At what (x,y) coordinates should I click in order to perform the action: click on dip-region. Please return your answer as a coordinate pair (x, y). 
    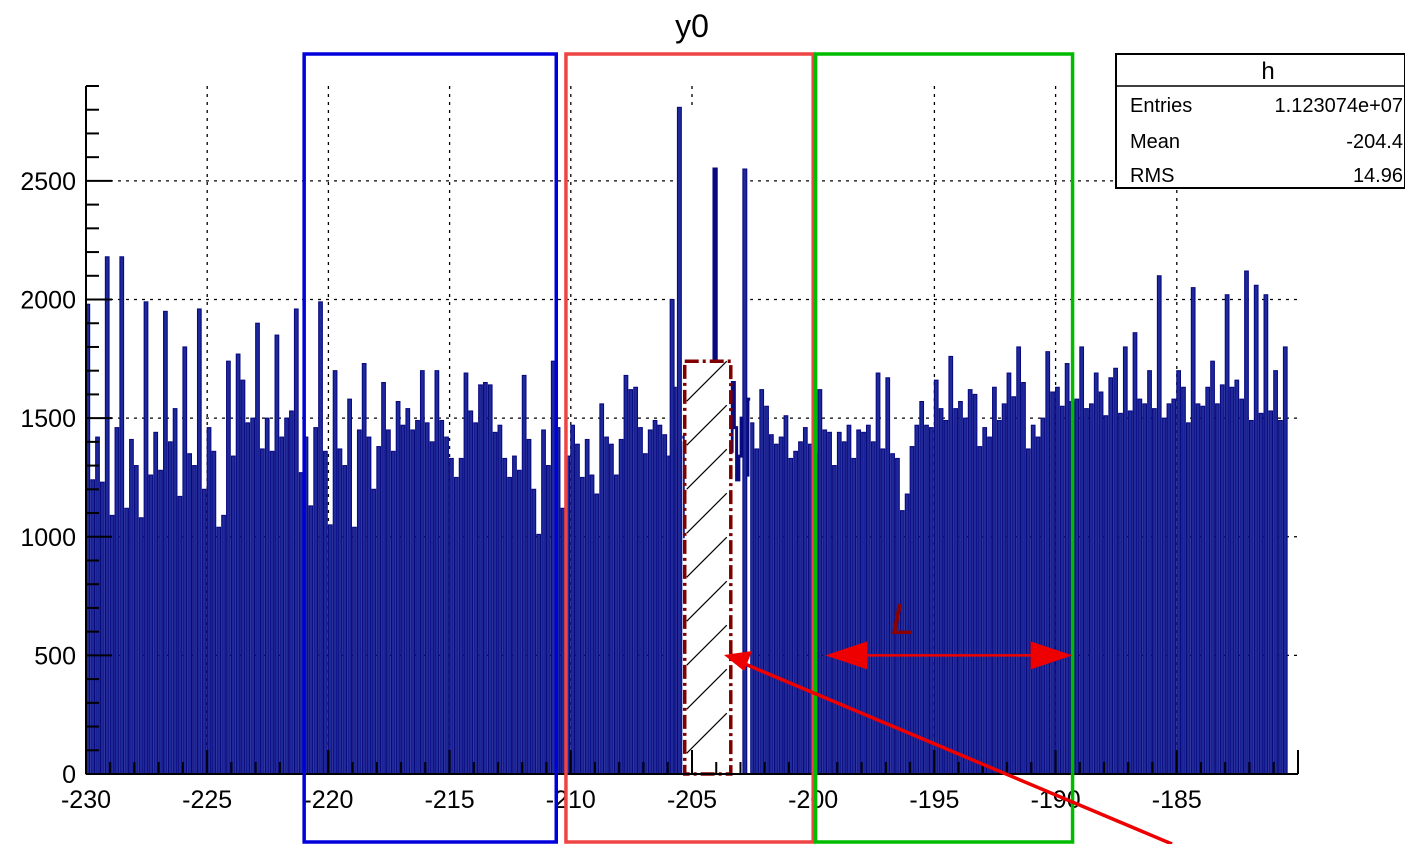
    Looking at the image, I should click on (710, 441).